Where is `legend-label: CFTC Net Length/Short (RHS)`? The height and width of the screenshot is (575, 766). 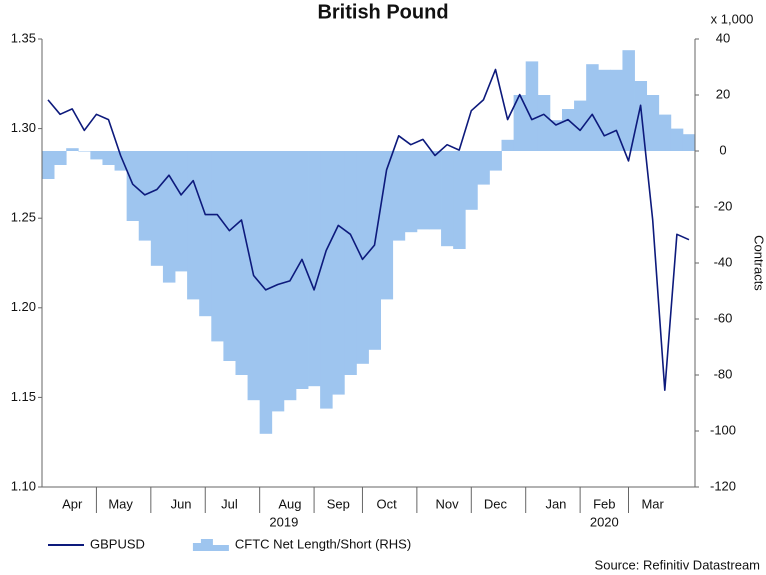 legend-label: CFTC Net Length/Short (RHS) is located at coordinates (323, 543).